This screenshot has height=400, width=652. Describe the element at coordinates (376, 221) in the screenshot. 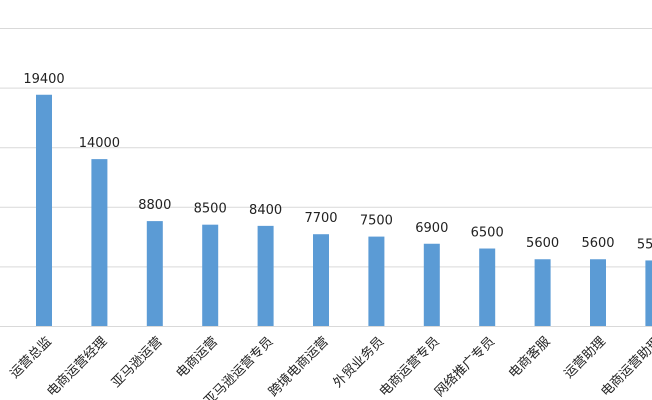

I see `value-label: 7500` at that location.